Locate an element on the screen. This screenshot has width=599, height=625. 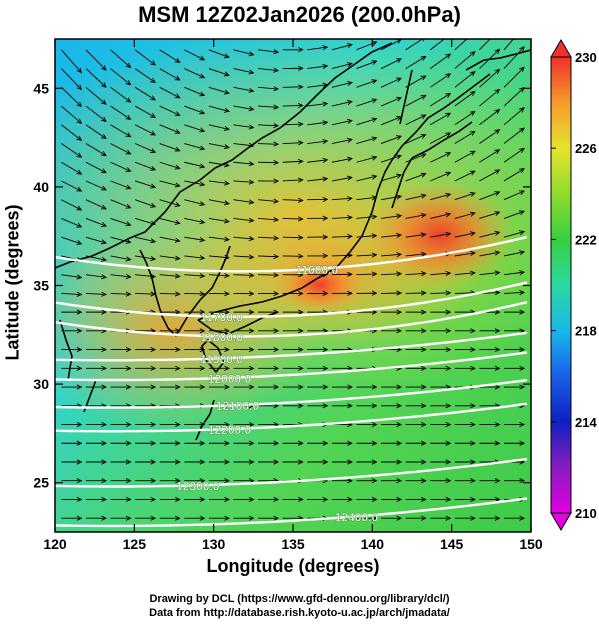
contour-label: 11800.0 is located at coordinates (221, 337).